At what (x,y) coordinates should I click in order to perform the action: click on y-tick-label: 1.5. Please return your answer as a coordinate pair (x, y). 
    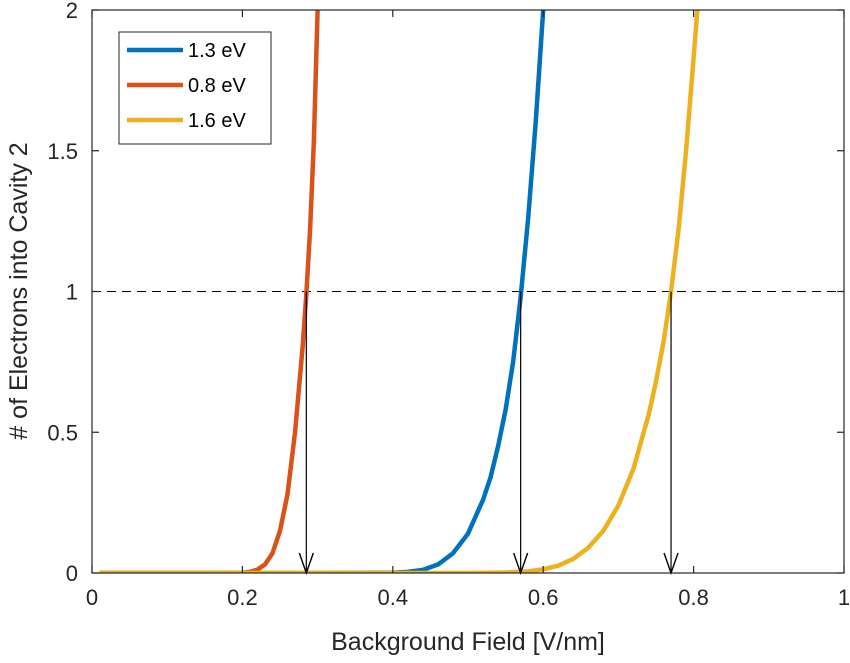
    Looking at the image, I should click on (62, 151).